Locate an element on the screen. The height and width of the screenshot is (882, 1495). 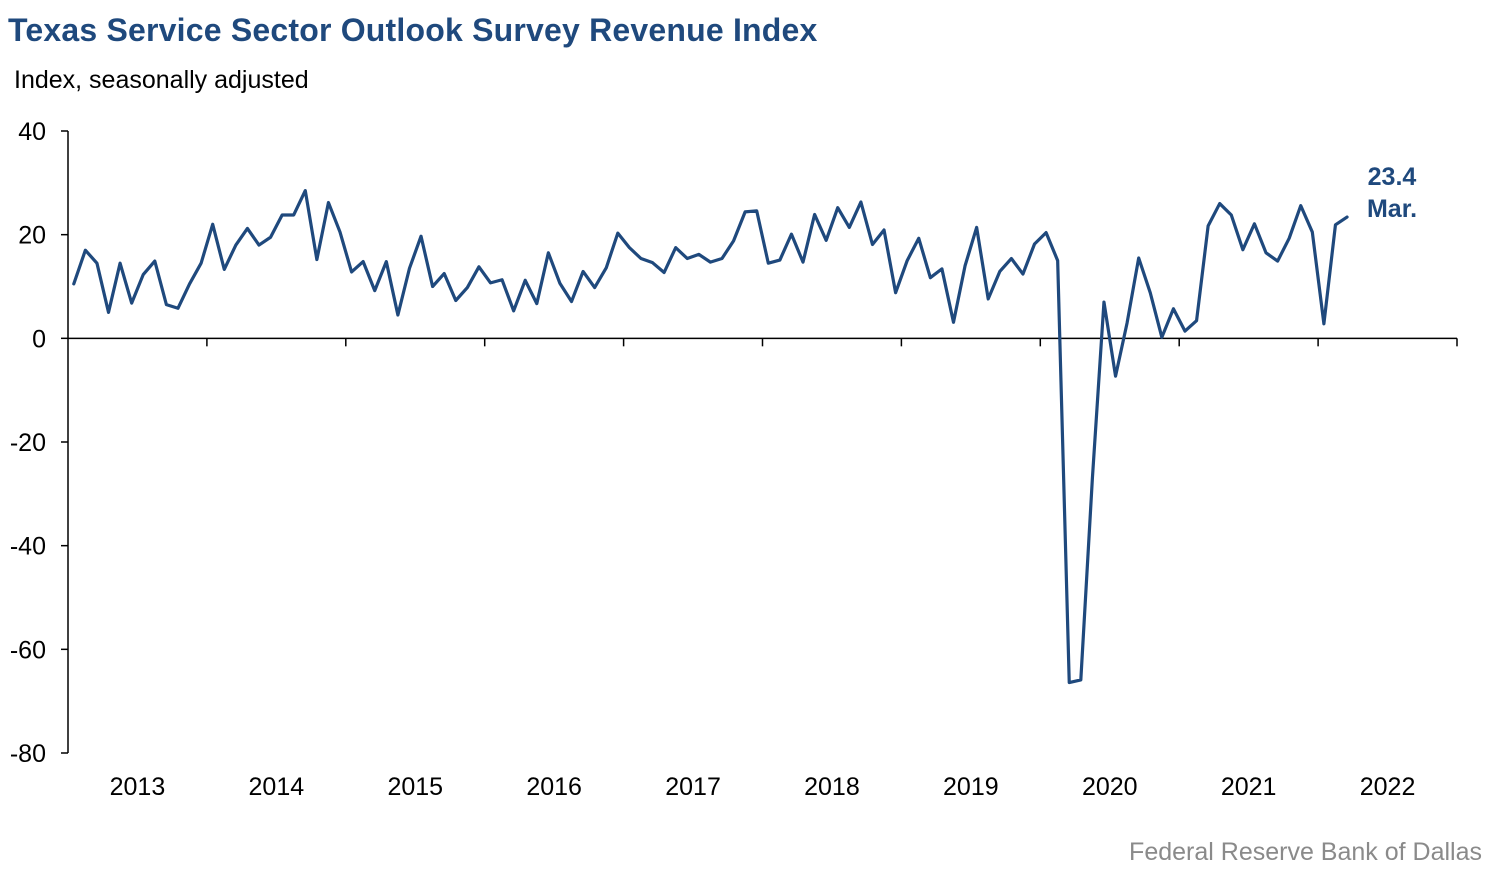
y-tick-label: 0 is located at coordinates (39, 339).